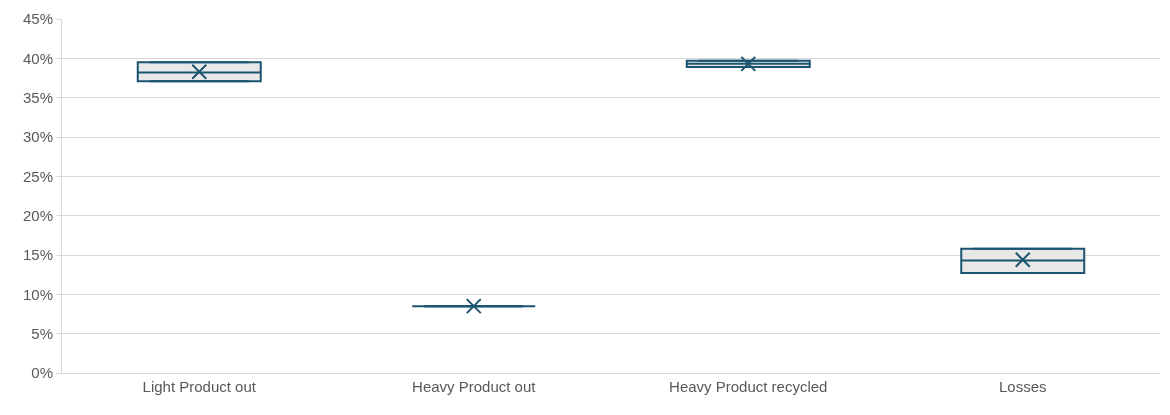 The image size is (1170, 415). Describe the element at coordinates (37, 294) in the screenshot. I see `y-tick-label: 10%` at that location.